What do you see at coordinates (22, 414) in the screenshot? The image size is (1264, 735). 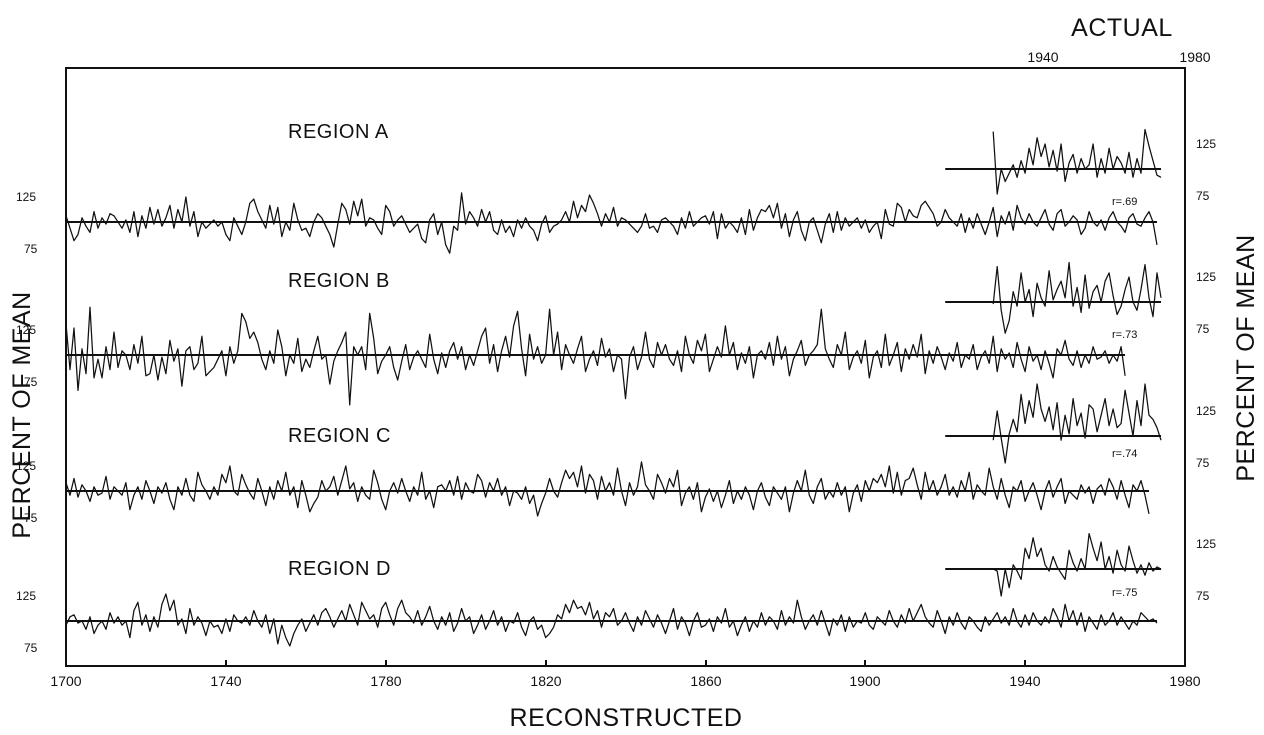 I see `left-y-axis-title: PERCENT OF MEAN` at bounding box center [22, 414].